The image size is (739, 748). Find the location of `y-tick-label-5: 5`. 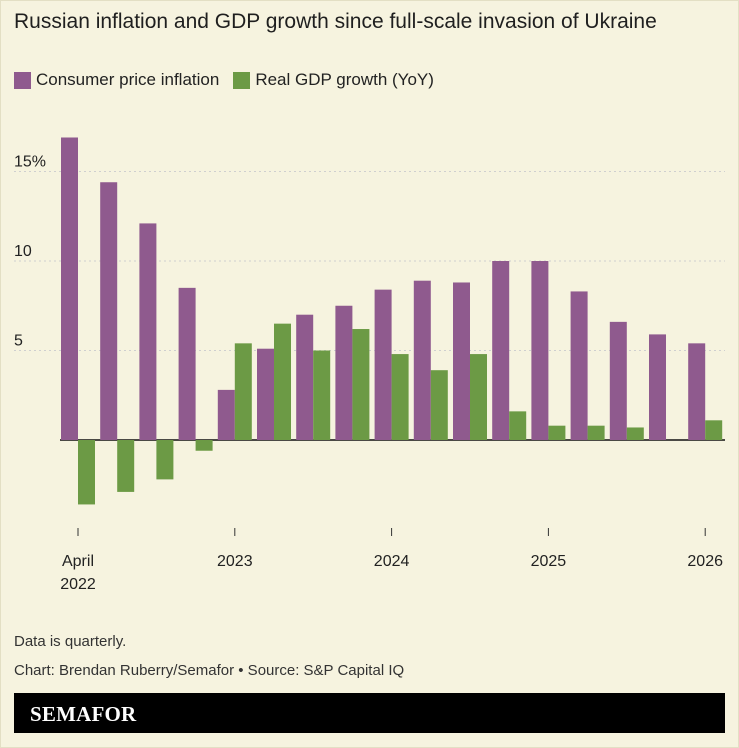

y-tick-label-5: 5 is located at coordinates (18, 341).